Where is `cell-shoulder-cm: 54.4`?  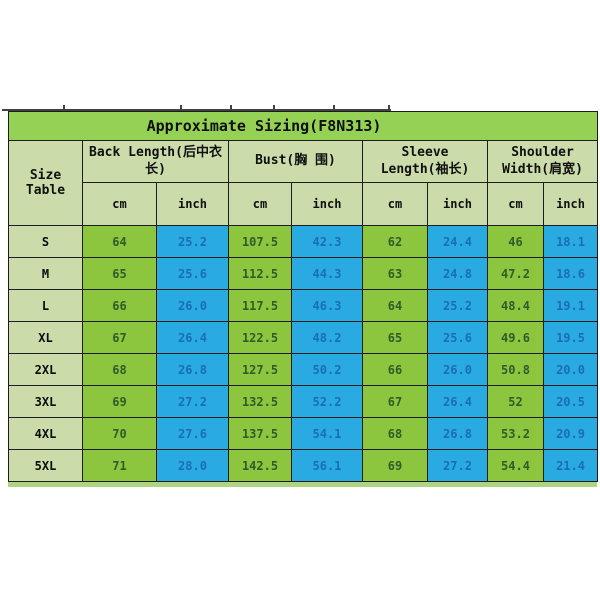
cell-shoulder-cm: 54.4 is located at coordinates (515, 465).